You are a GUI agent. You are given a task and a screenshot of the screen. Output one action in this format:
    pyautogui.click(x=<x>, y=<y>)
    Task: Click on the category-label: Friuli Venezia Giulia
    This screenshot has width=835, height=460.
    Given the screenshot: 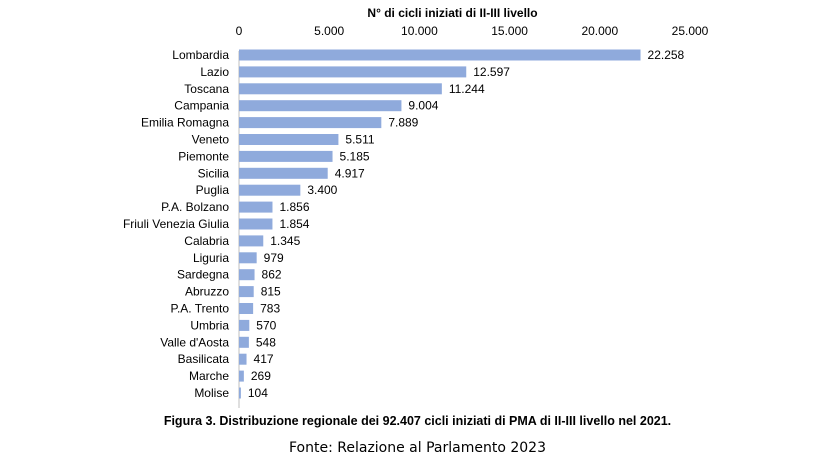 What is the action you would take?
    pyautogui.click(x=176, y=224)
    